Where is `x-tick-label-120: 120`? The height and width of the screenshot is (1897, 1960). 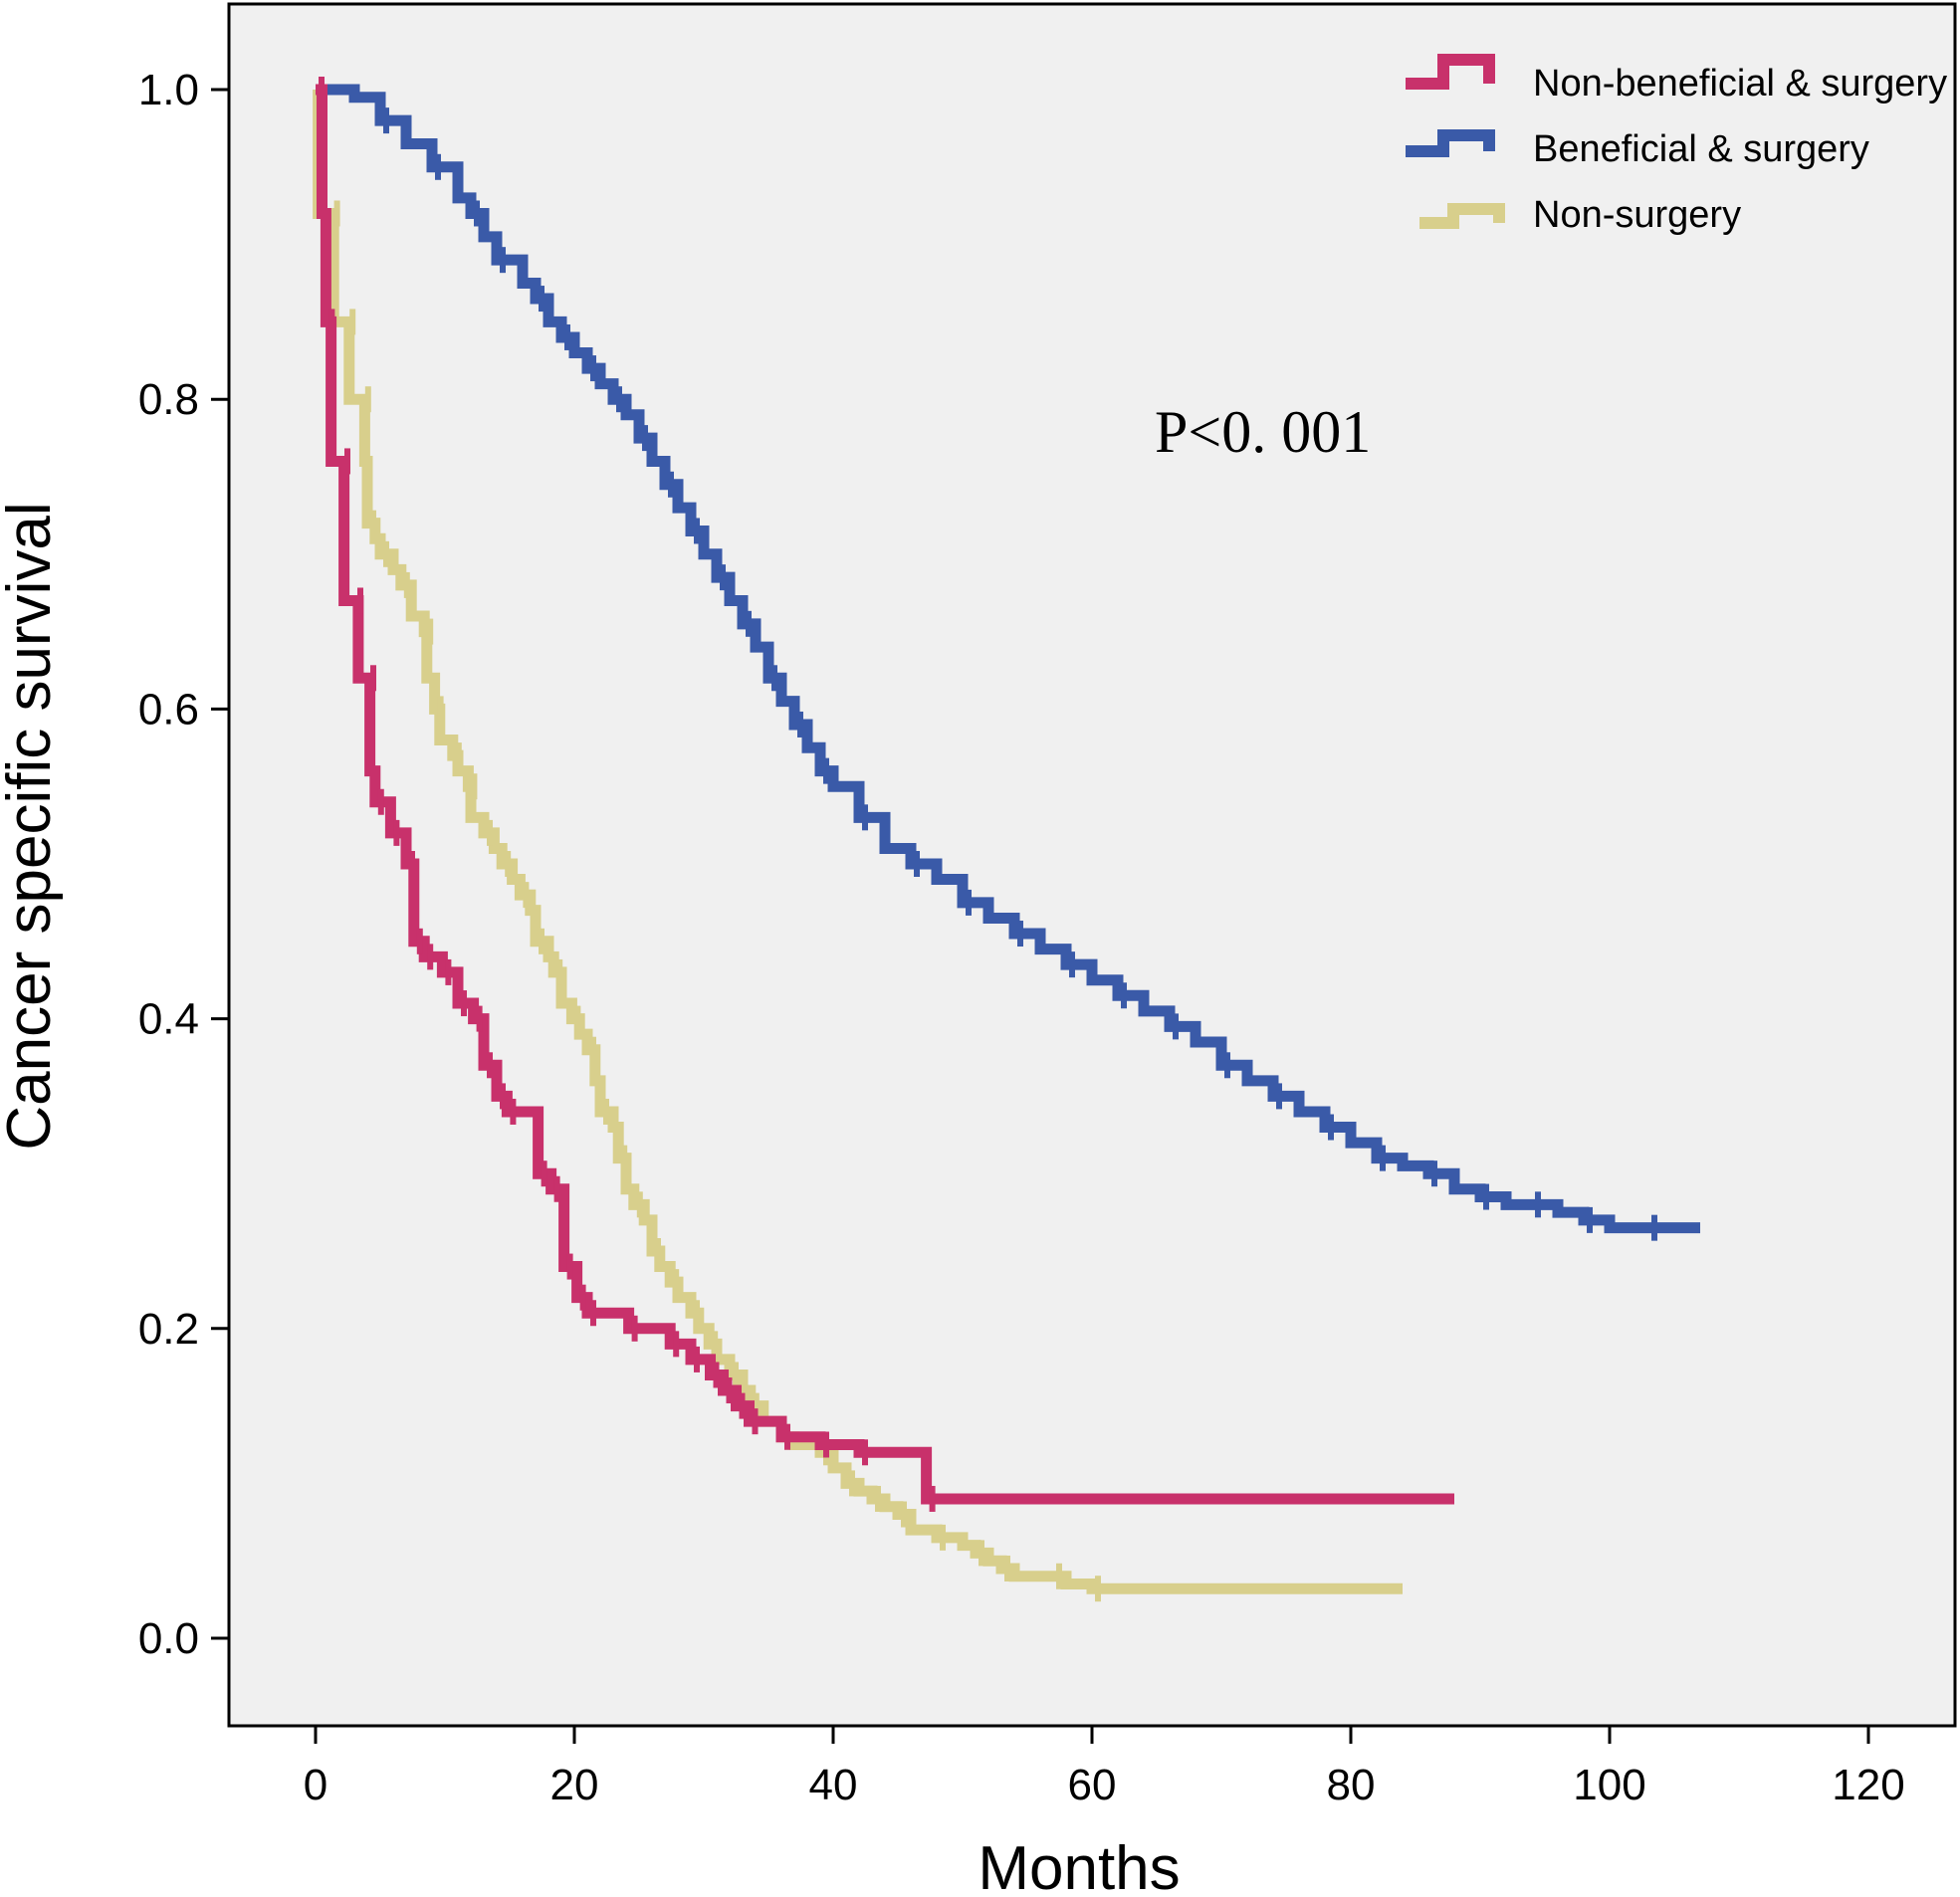
x-tick-label-120: 120 is located at coordinates (1868, 1785).